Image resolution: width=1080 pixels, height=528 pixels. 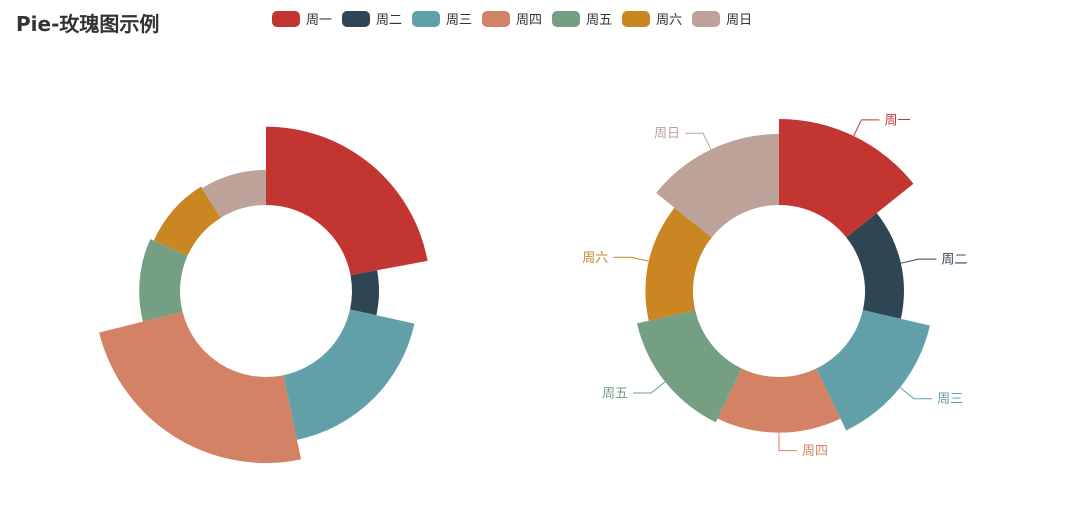 I want to click on slice-label-wed: 周三, so click(x=950, y=399).